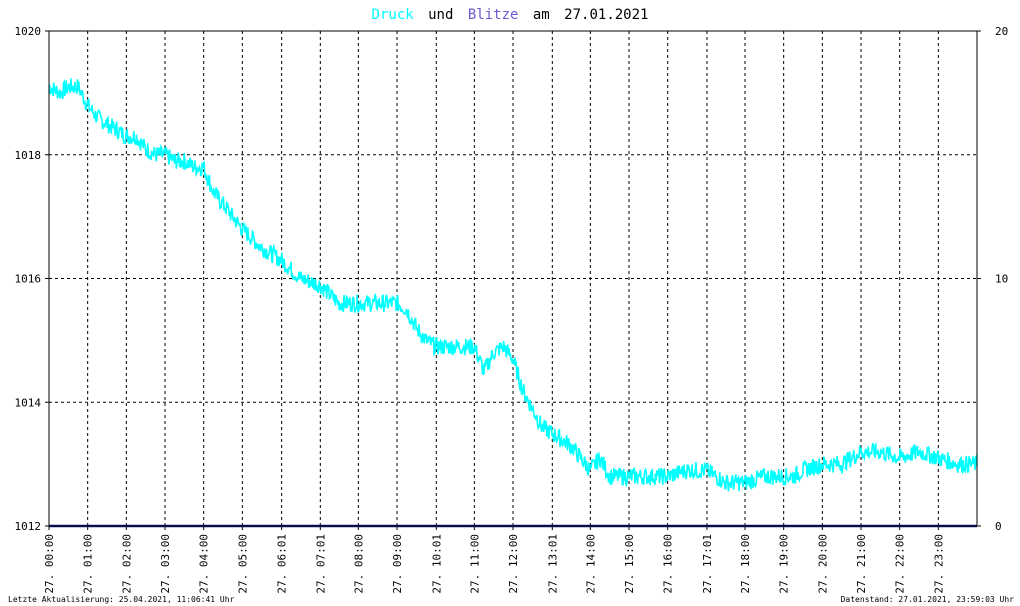 This screenshot has width=1020, height=606. I want to click on y-right-tick-label: 0, so click(998, 526).